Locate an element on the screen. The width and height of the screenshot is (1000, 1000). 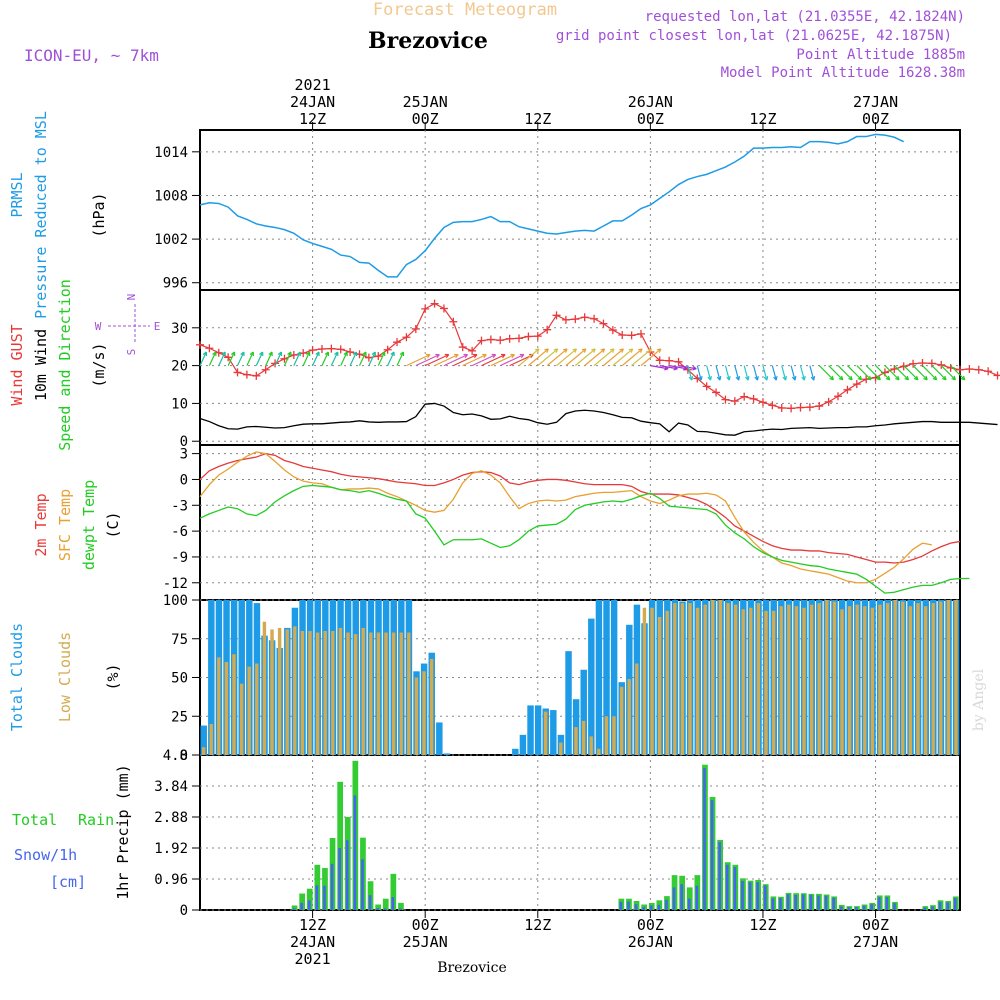
svg-text: N is located at coordinates (131, 297).